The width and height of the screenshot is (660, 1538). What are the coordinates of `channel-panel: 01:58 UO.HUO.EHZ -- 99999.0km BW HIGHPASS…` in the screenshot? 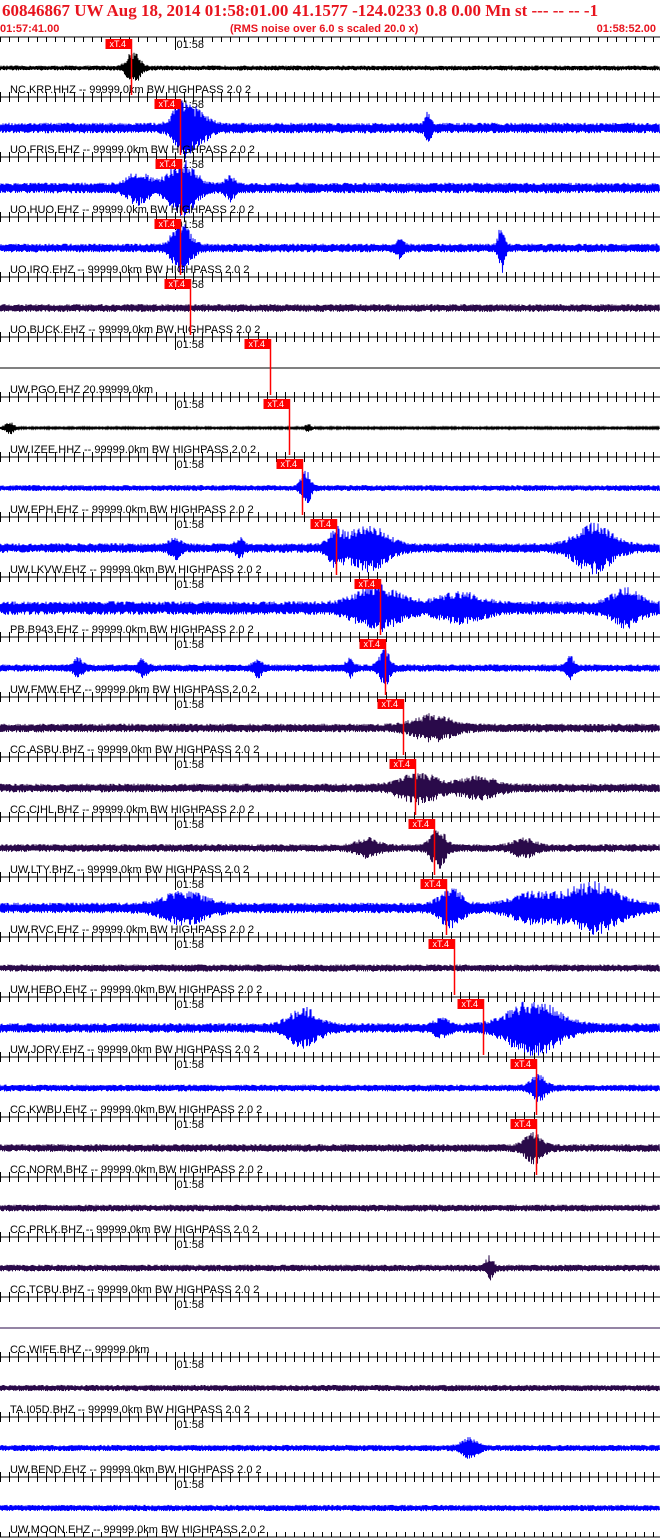 It's located at (330, 186).